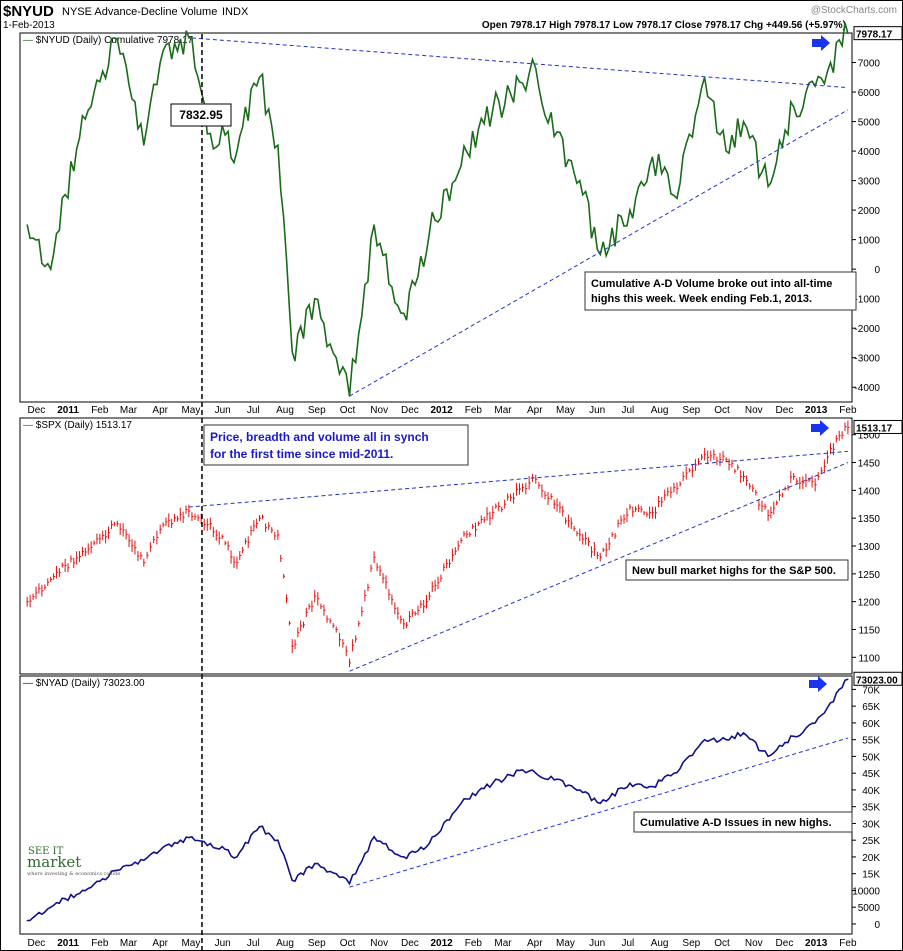  Describe the element at coordinates (29, 425) in the screenshot. I see `spx-legend-swatch: —` at that location.